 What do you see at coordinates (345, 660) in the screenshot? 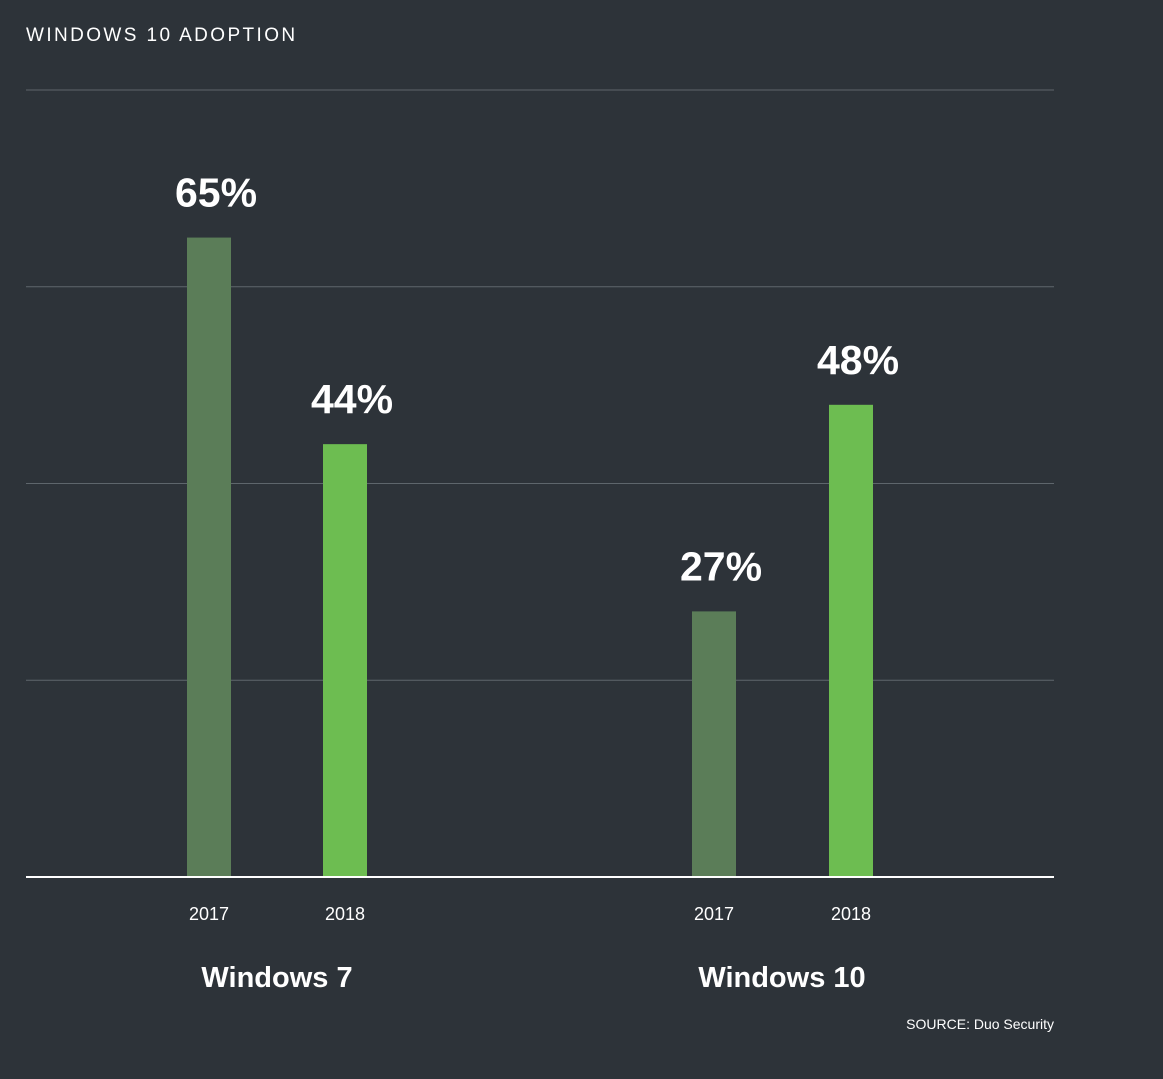
I see `bar-windows-7-2018` at bounding box center [345, 660].